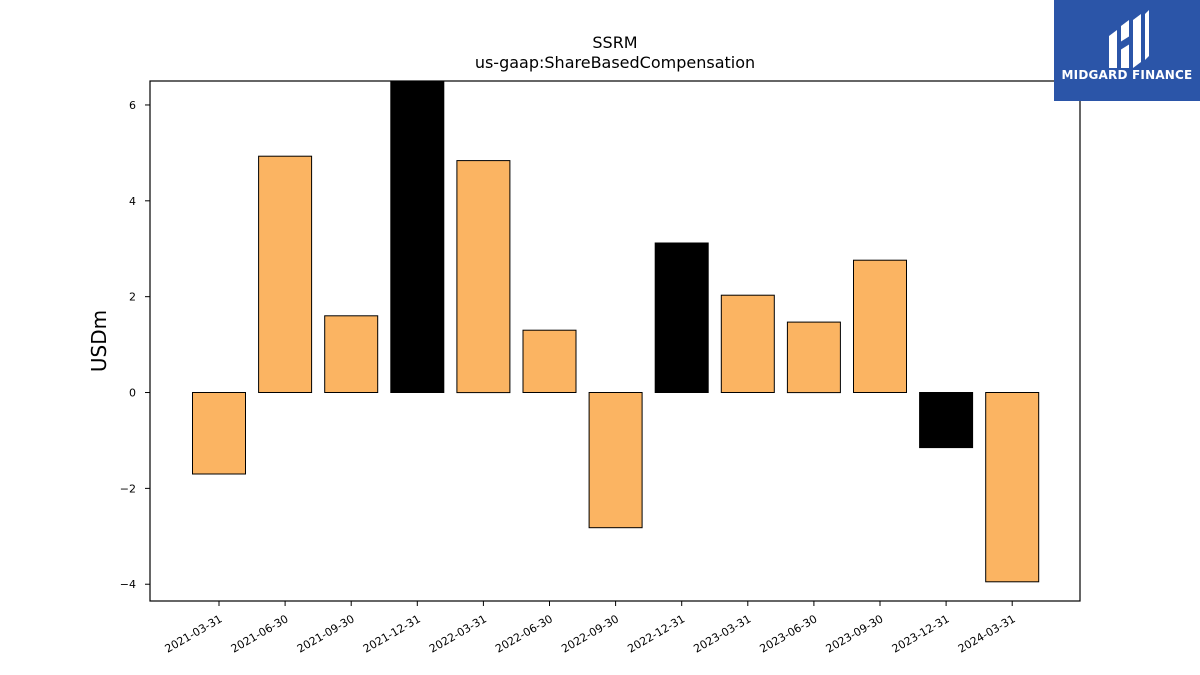 This screenshot has width=1200, height=675. What do you see at coordinates (1129, 39) in the screenshot?
I see `logo-mark-icon` at bounding box center [1129, 39].